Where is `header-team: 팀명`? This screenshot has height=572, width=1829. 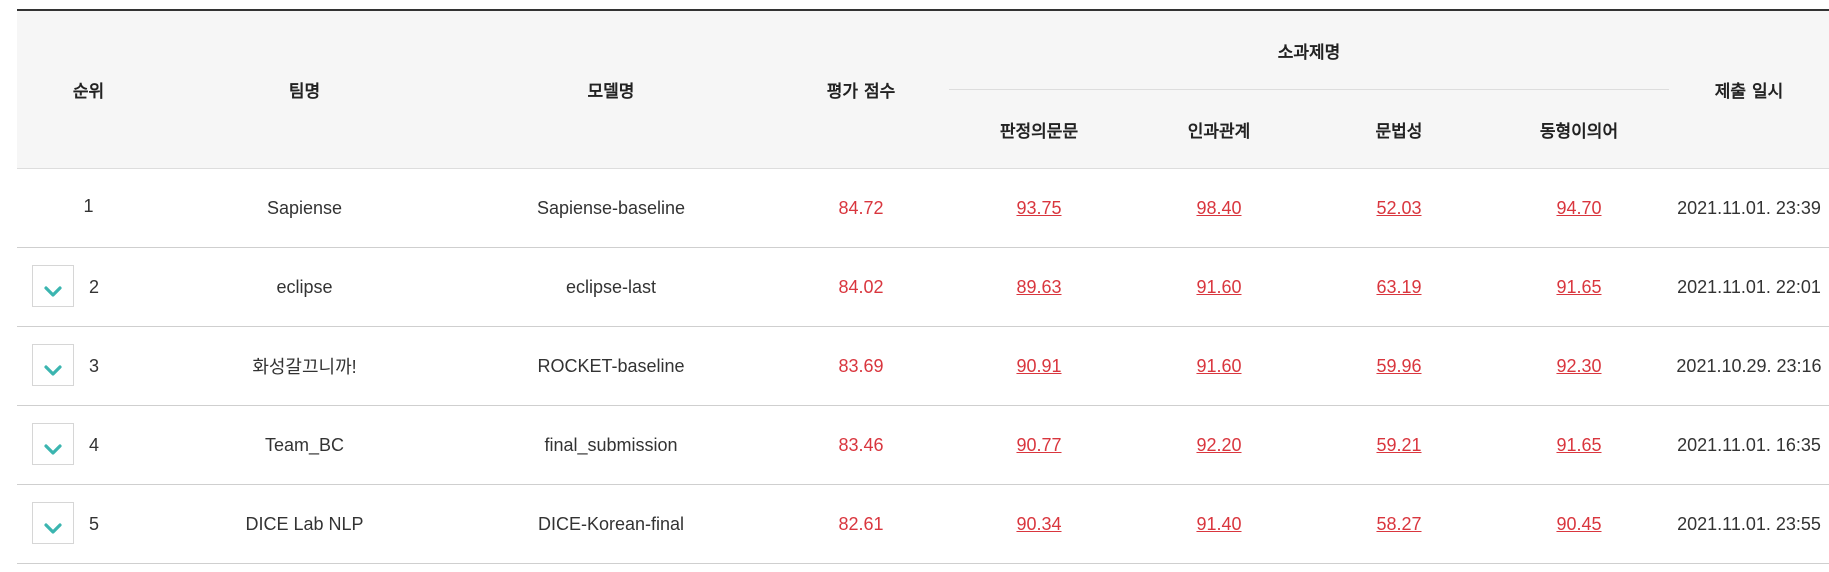 header-team: 팀명 is located at coordinates (304, 89).